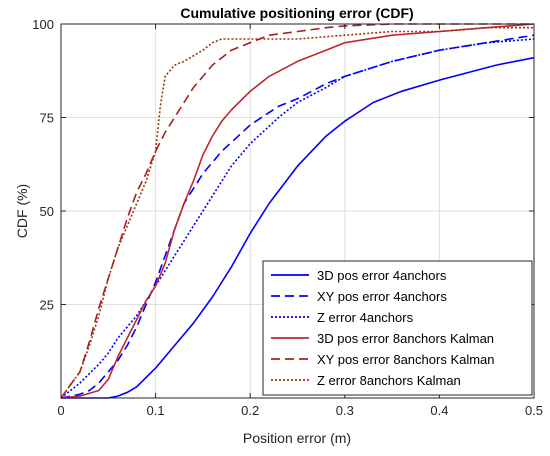 Image resolution: width=550 pixels, height=456 pixels. What do you see at coordinates (60, 410) in the screenshot?
I see `x-tick-label: 0` at bounding box center [60, 410].